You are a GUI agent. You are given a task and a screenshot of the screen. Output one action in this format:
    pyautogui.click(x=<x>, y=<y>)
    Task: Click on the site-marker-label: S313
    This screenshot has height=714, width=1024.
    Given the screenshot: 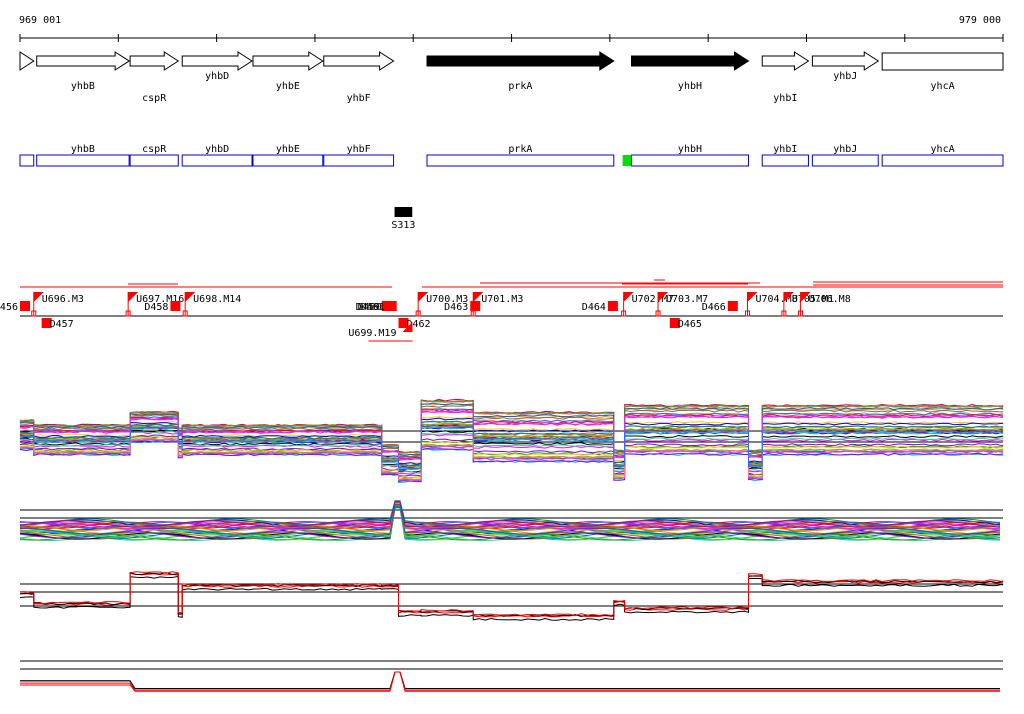 What is the action you would take?
    pyautogui.click(x=403, y=225)
    